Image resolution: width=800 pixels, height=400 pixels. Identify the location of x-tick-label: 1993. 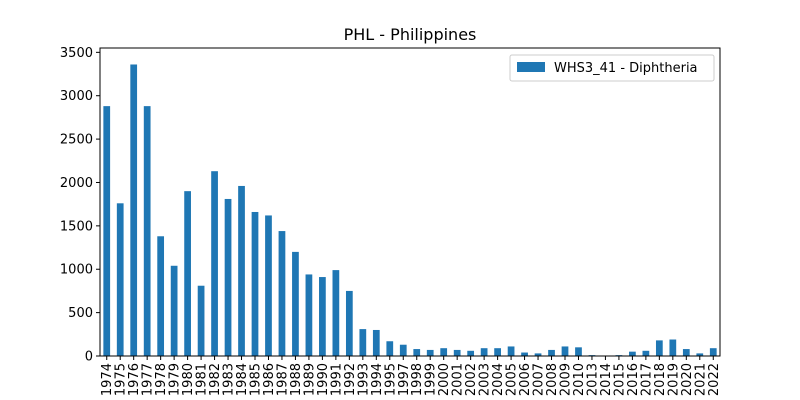
(363, 379).